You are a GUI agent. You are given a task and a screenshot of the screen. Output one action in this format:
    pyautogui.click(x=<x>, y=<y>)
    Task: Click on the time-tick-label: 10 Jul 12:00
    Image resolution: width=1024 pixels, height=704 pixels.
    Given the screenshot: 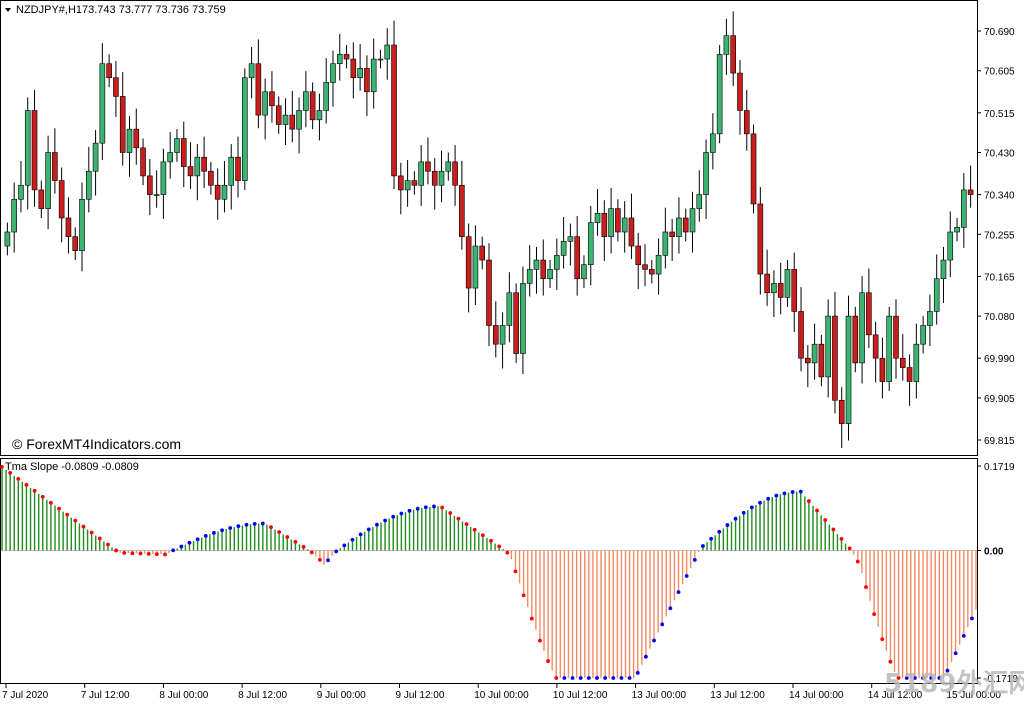 What is the action you would take?
    pyautogui.click(x=580, y=695)
    